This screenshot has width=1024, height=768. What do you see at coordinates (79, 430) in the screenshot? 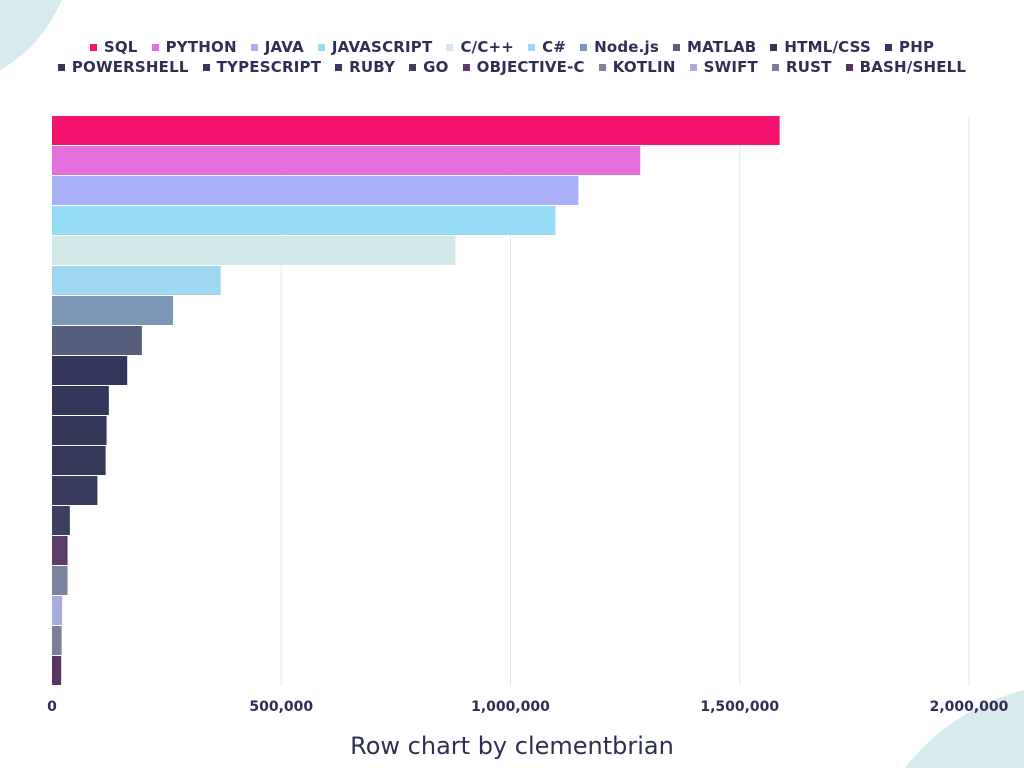
I see `bar-powershell` at bounding box center [79, 430].